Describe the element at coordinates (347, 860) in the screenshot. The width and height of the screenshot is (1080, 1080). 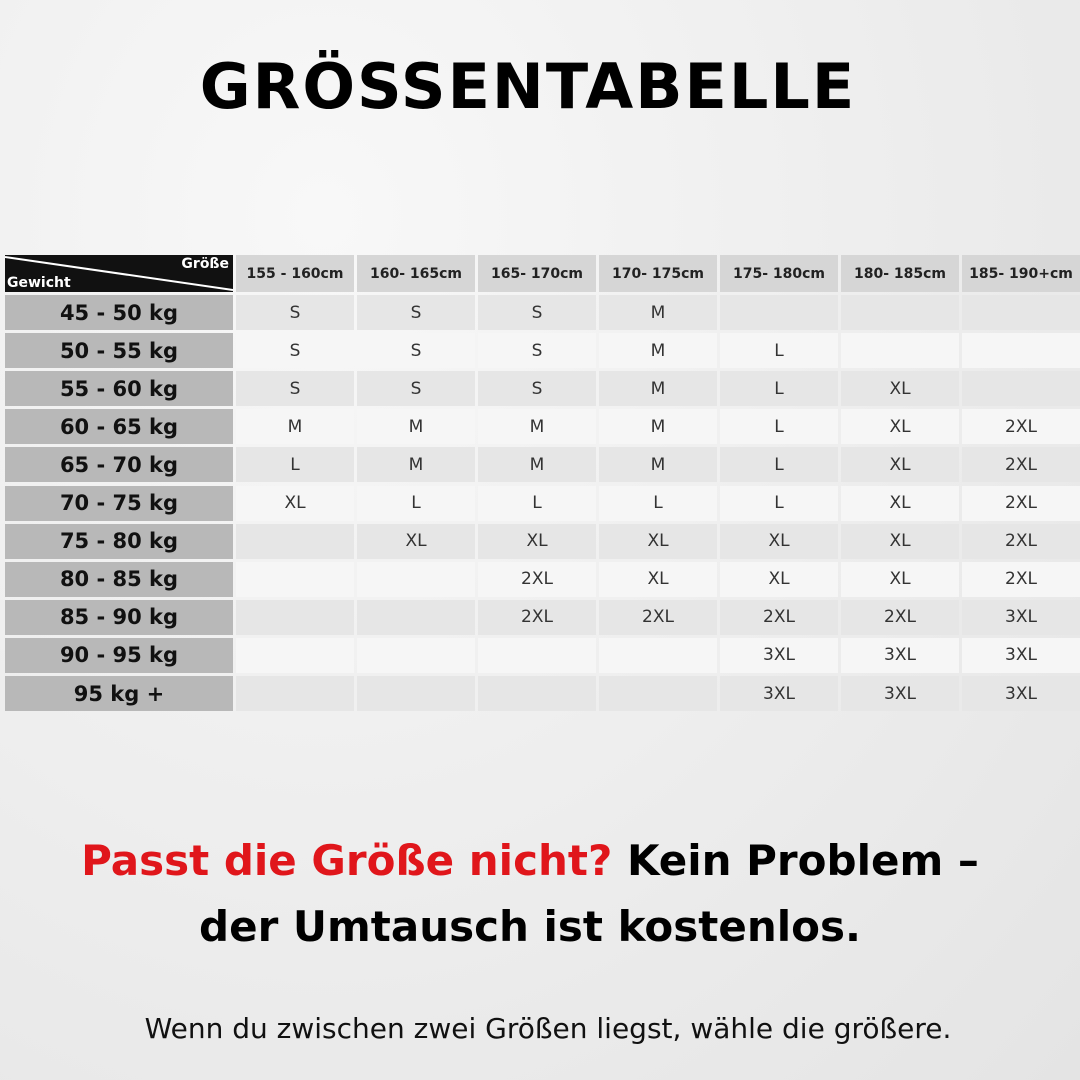
I see `tagline-highlight: Passt die Größe nicht?` at that location.